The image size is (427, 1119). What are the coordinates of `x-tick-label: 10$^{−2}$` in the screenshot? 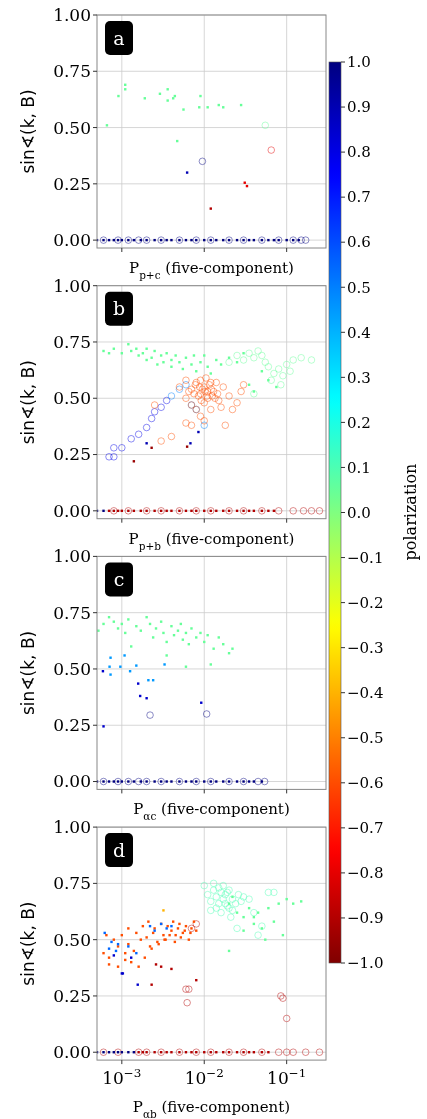 It's located at (204, 1077).